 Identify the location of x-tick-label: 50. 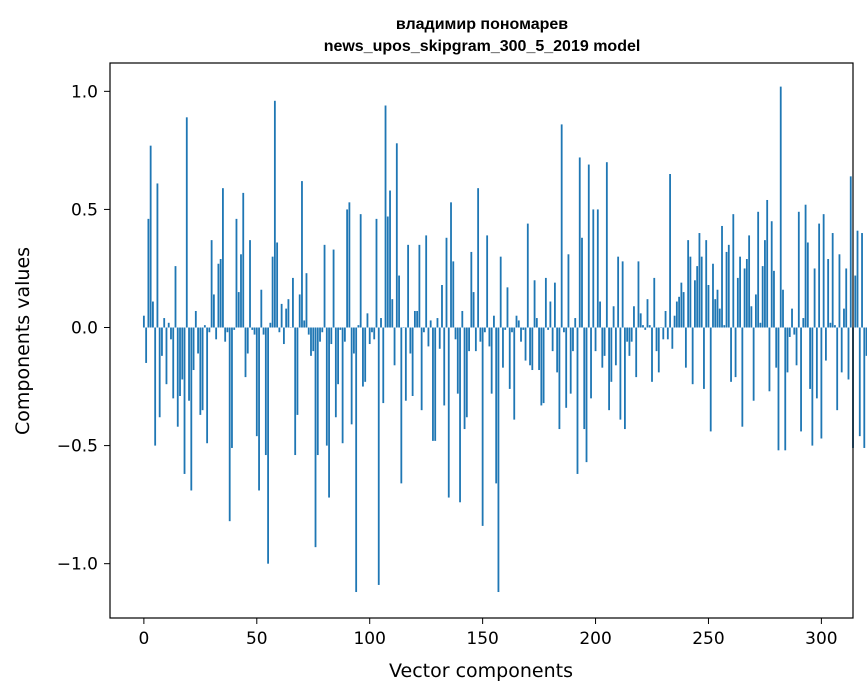
(257, 639).